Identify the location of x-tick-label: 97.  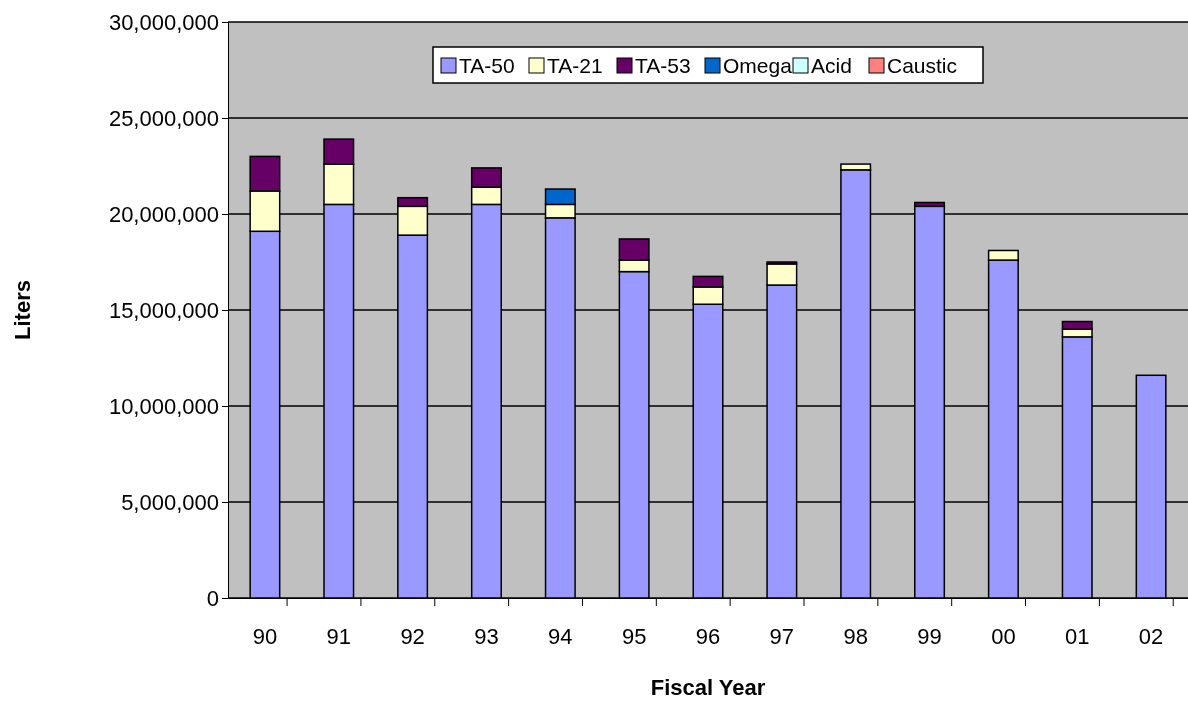
(782, 636).